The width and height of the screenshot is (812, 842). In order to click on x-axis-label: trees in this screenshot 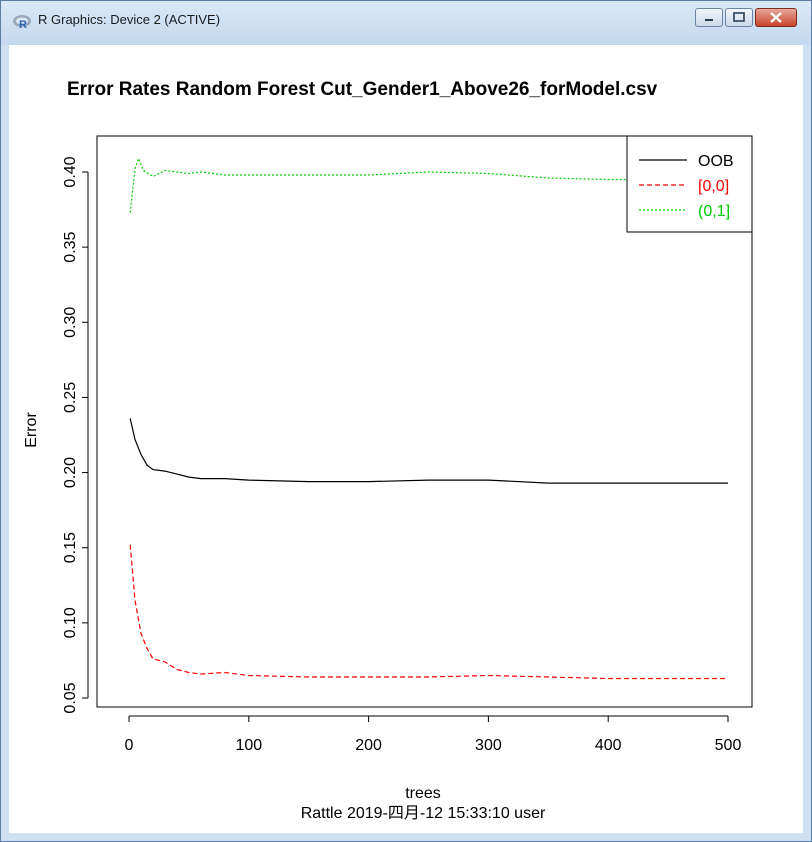, I will do `click(423, 793)`.